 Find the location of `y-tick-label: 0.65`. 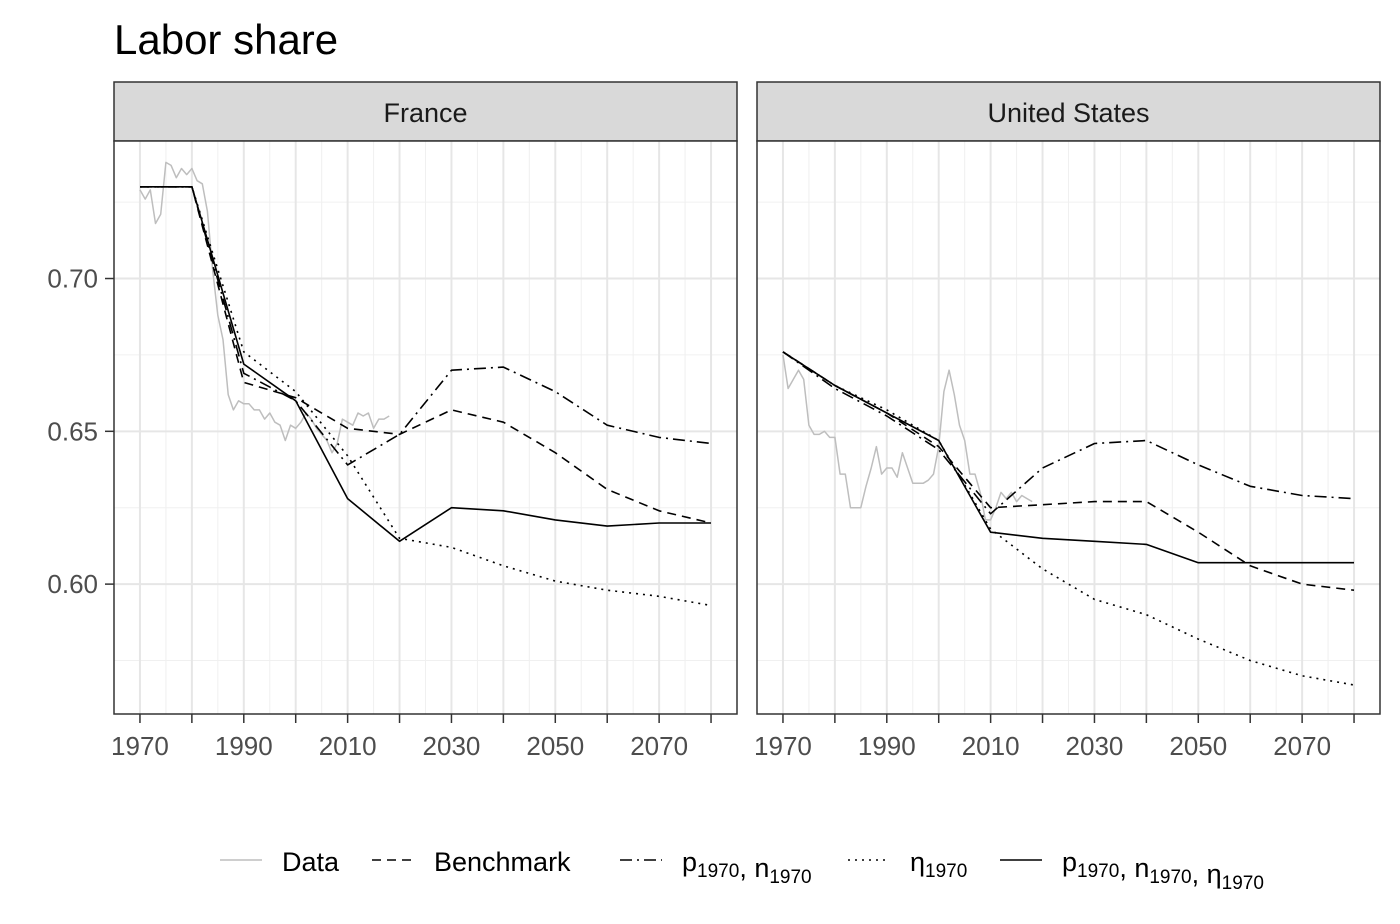

y-tick-label: 0.65 is located at coordinates (72, 431).